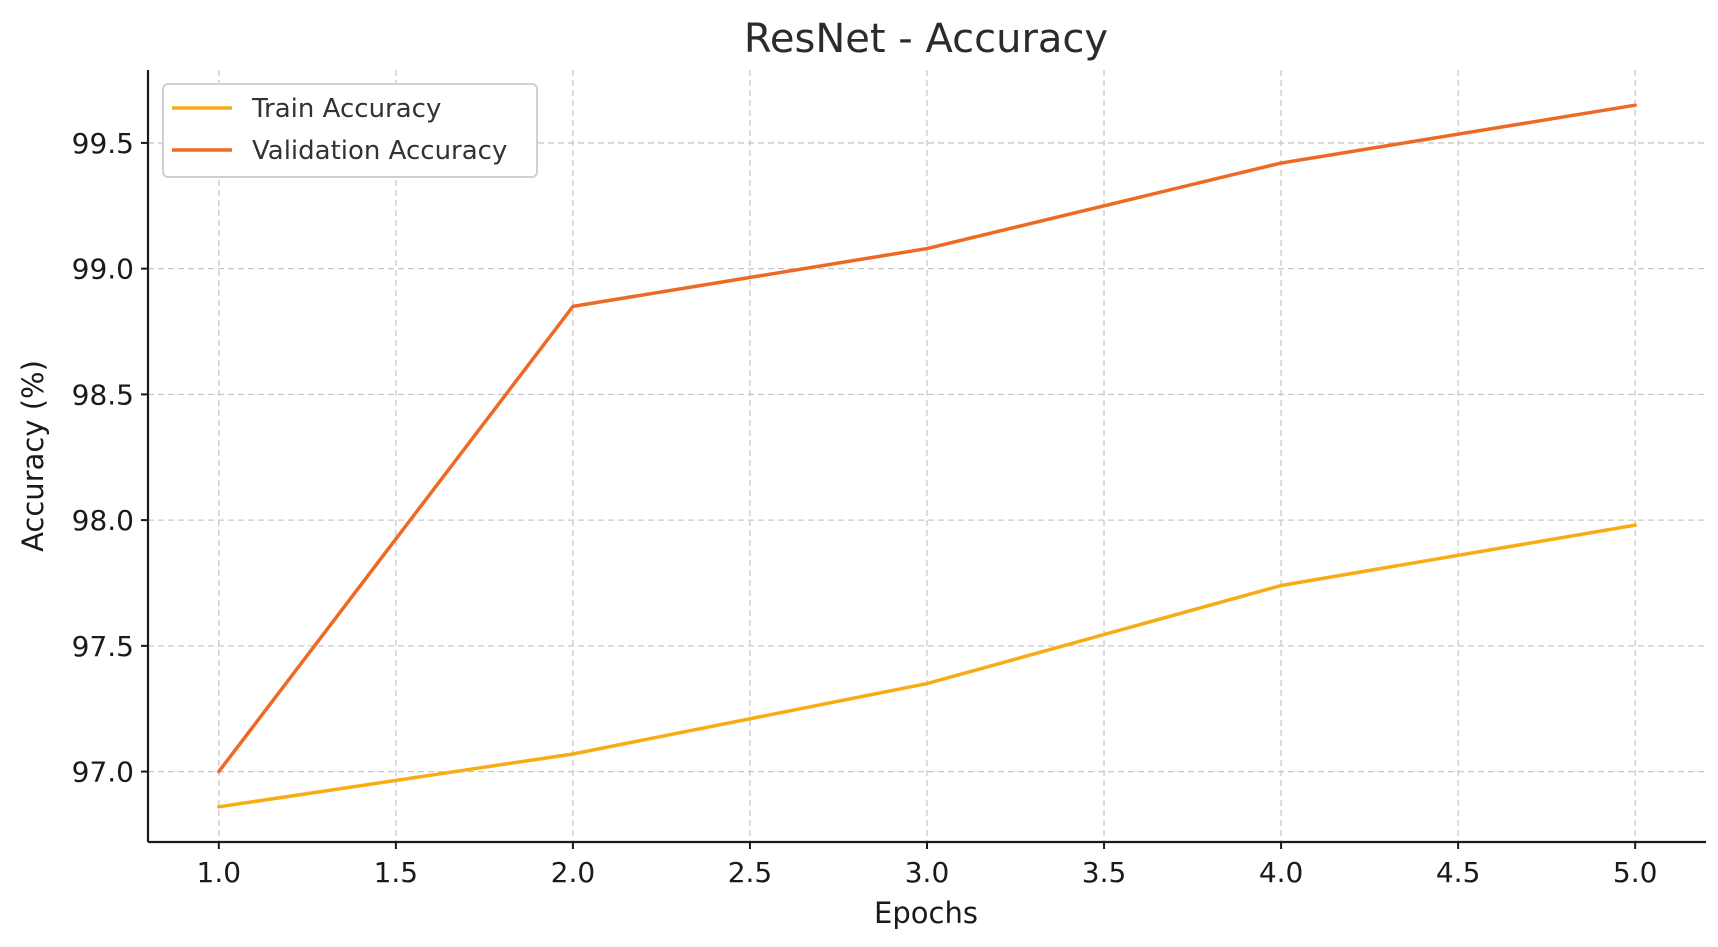 The image size is (1718, 947). I want to click on x-tick-label: 5.0, so click(1635, 872).